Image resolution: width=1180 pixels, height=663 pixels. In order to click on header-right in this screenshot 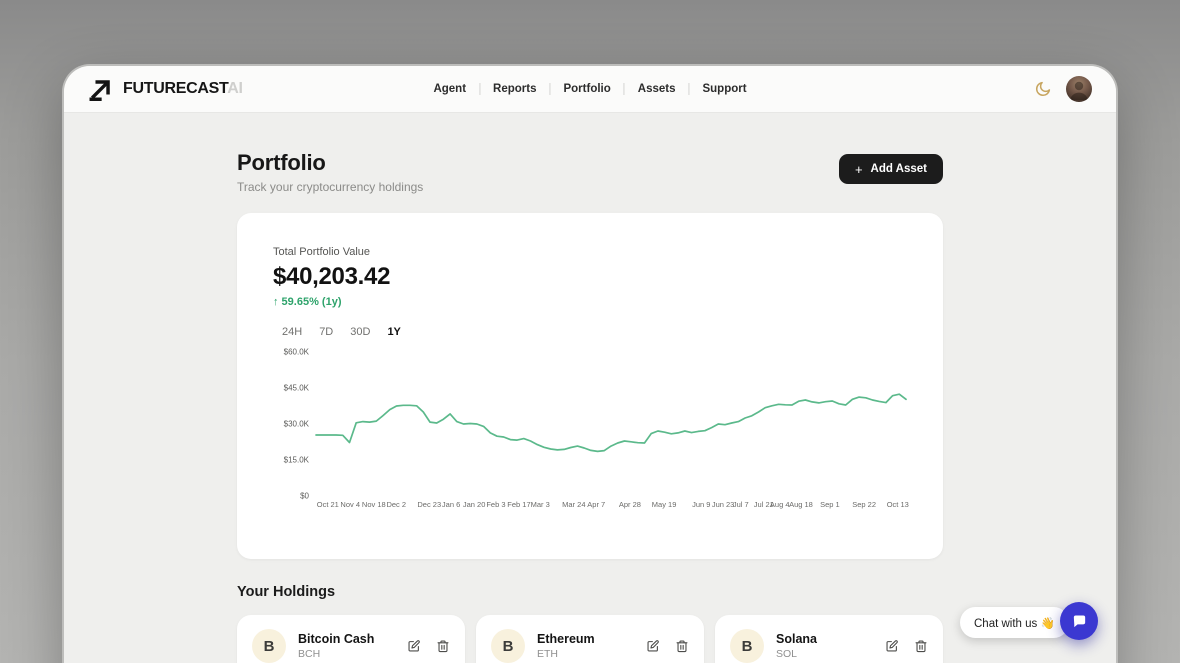, I will do `click(1063, 89)`.